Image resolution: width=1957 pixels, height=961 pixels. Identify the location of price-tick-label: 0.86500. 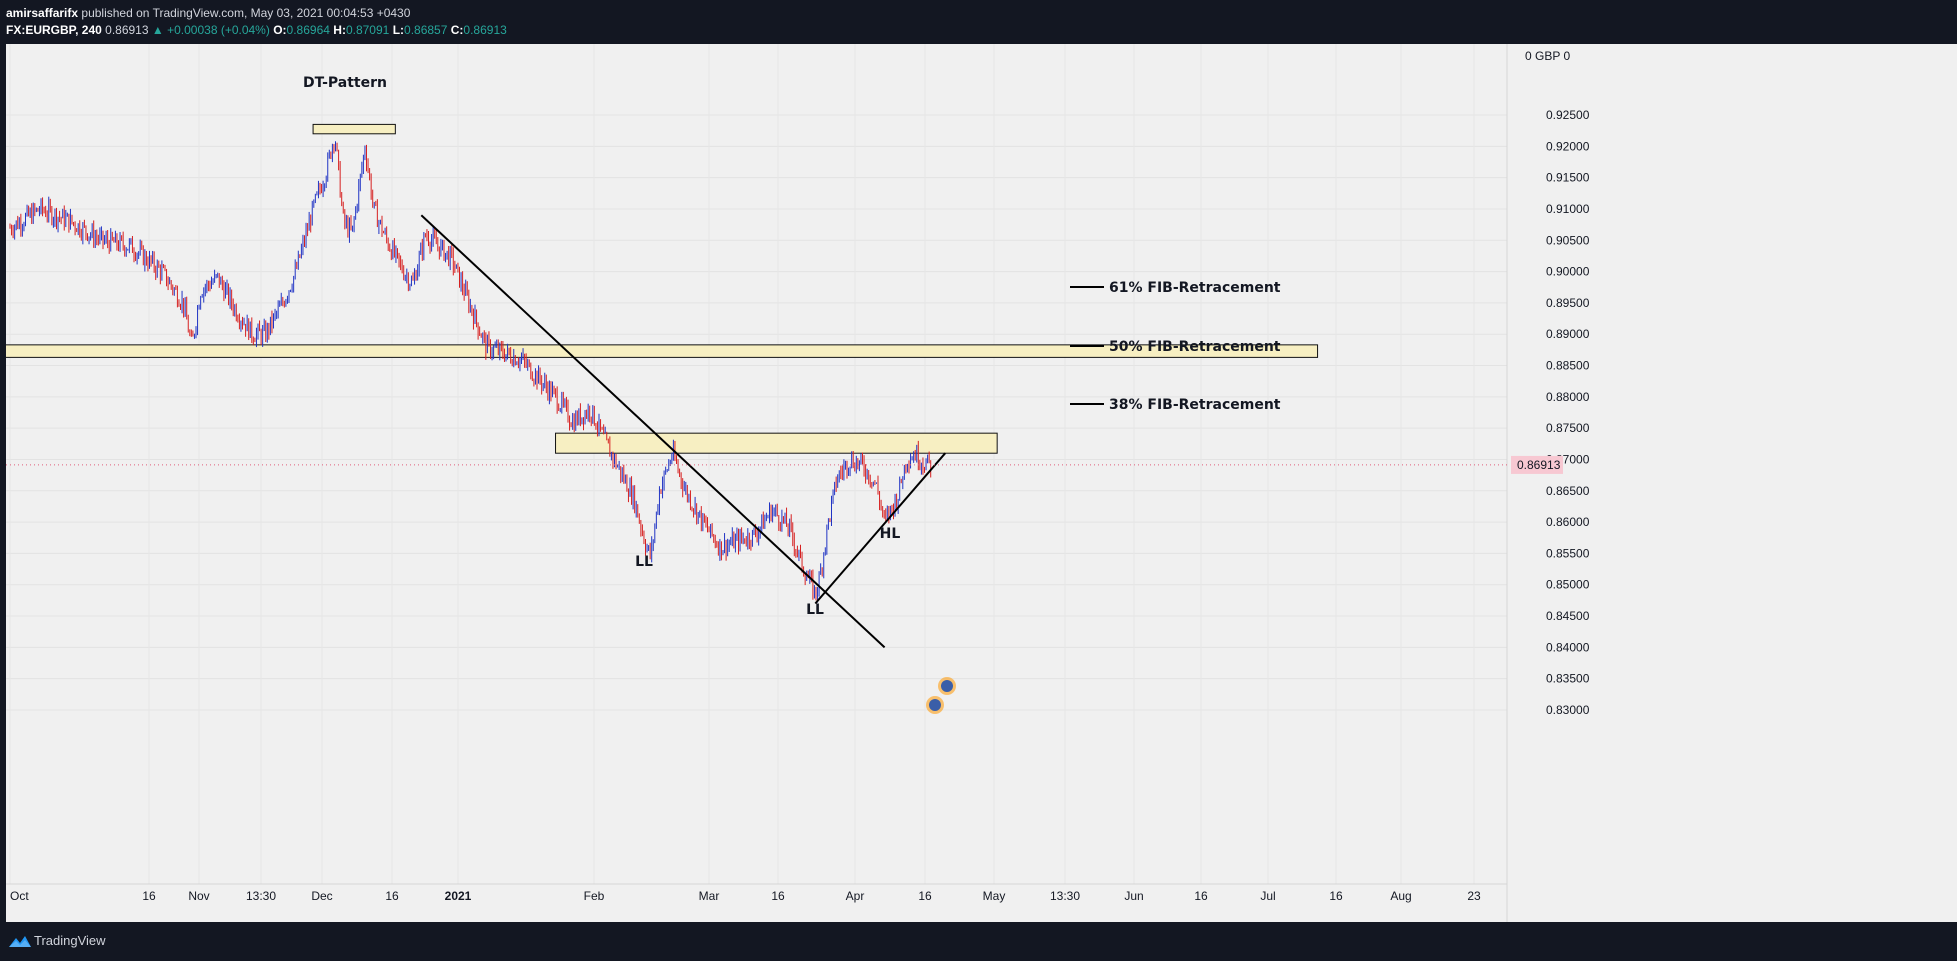
(1568, 491).